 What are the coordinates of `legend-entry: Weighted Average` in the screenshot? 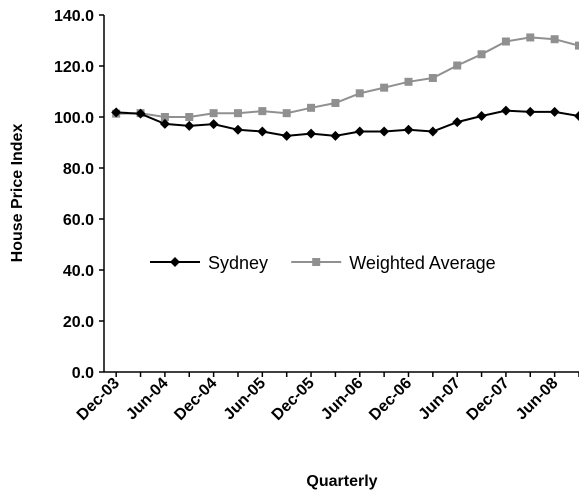 It's located at (393, 263).